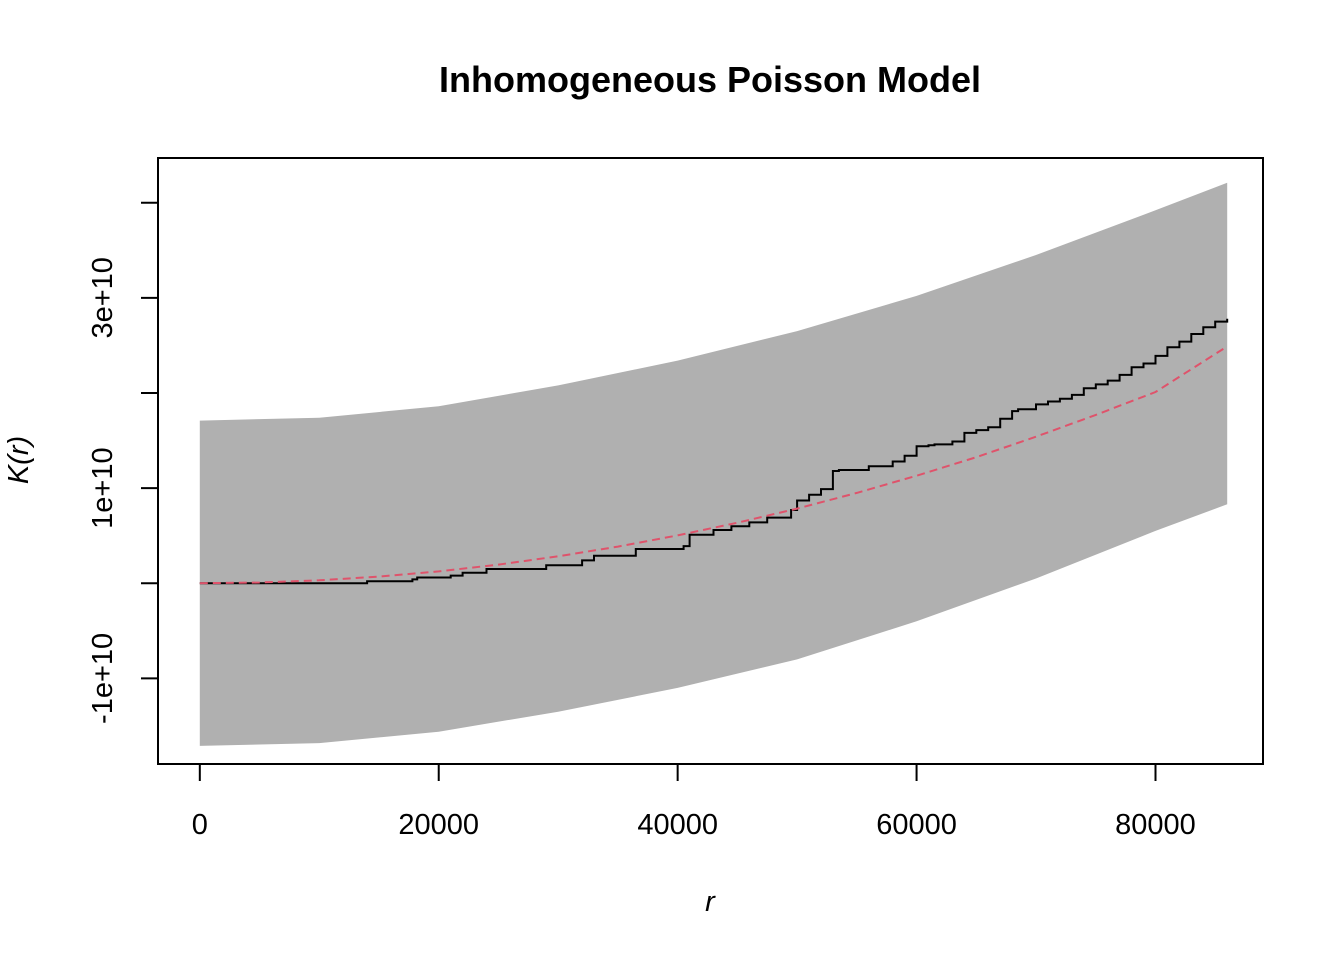 The width and height of the screenshot is (1344, 960). Describe the element at coordinates (19, 460) in the screenshot. I see `y-axis-label: K(r)` at that location.